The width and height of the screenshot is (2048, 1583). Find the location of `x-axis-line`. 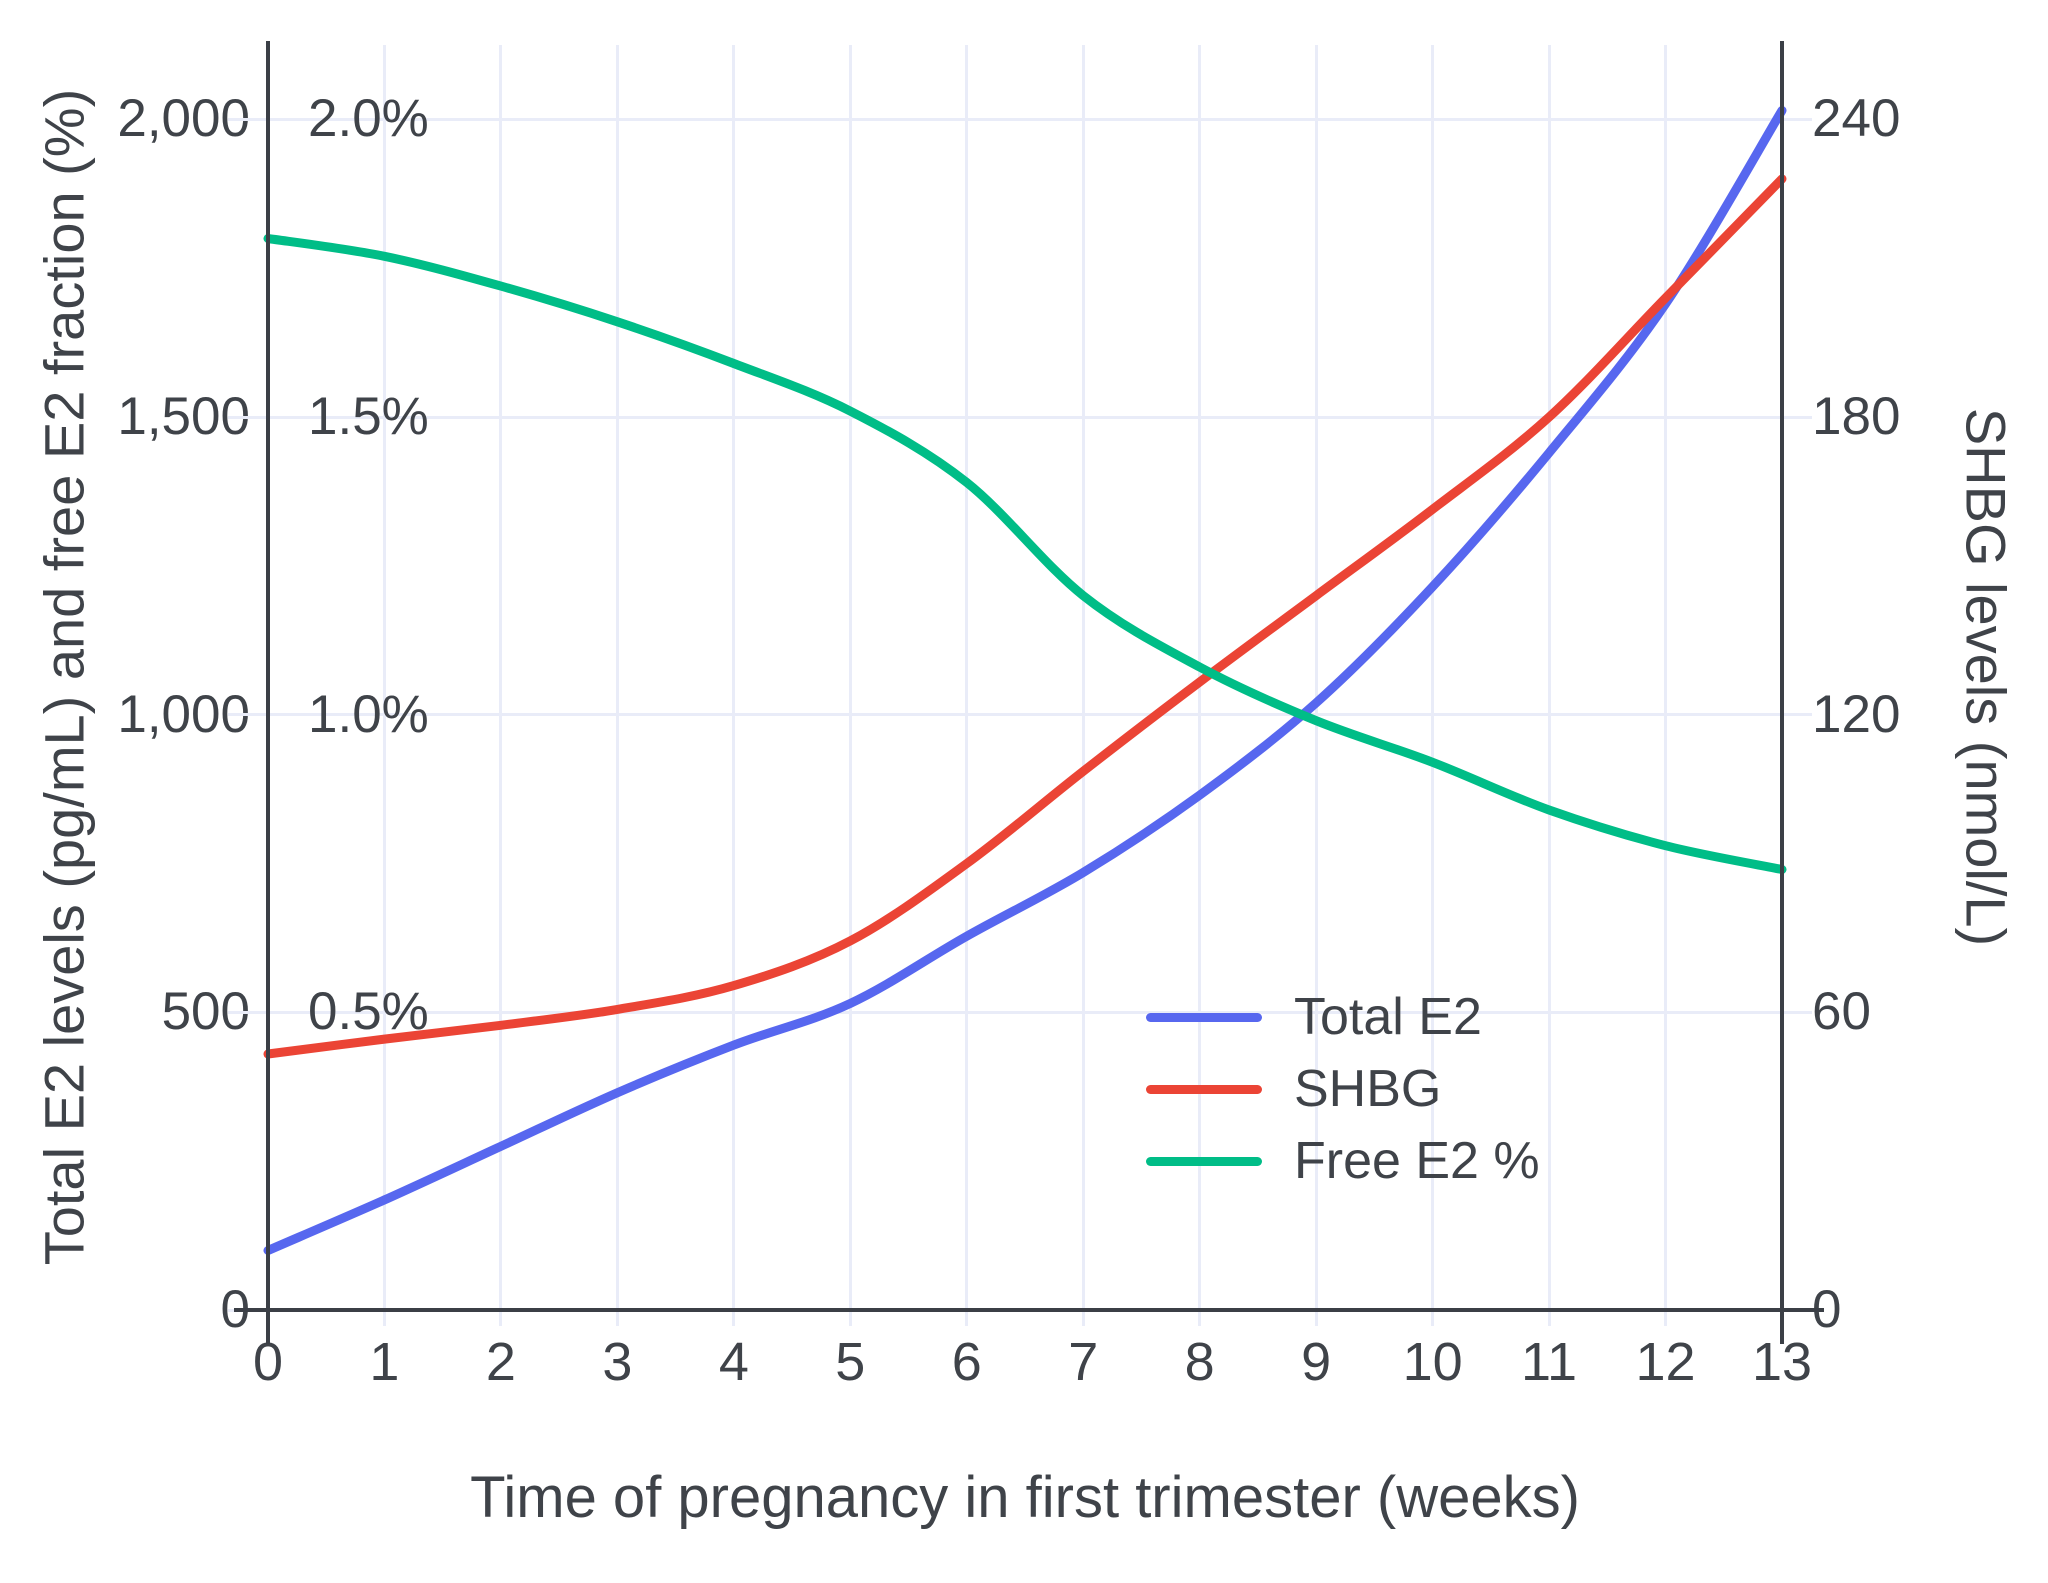

x-axis-line is located at coordinates (1029, 1310).